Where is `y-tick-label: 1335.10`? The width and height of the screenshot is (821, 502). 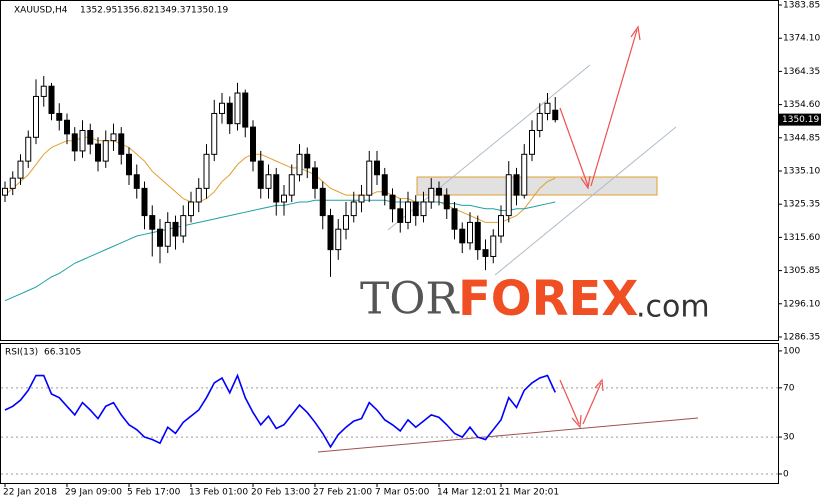
y-tick-label: 1335.10 is located at coordinates (801, 171).